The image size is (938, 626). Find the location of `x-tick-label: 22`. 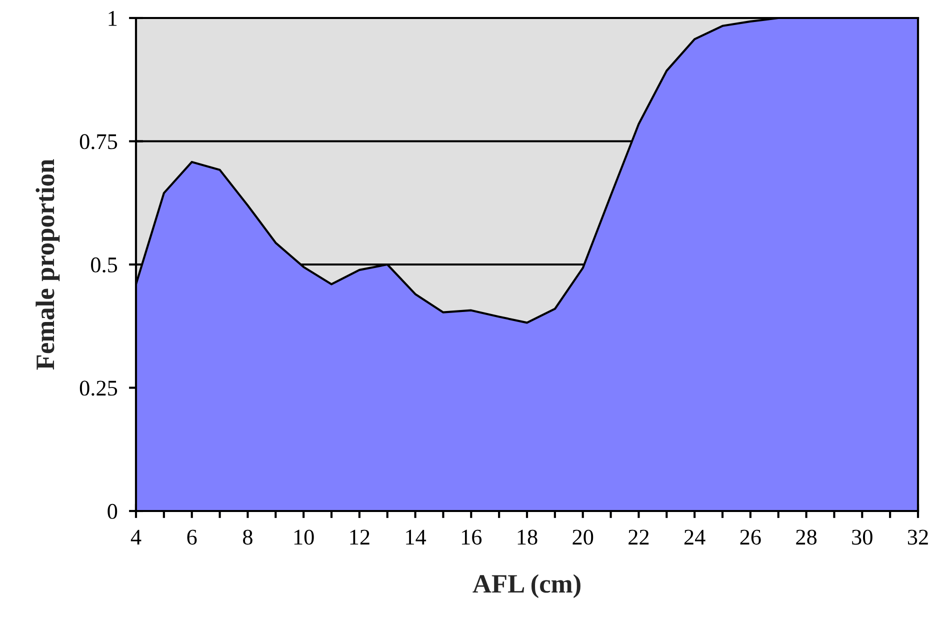

x-tick-label: 22 is located at coordinates (638, 537).